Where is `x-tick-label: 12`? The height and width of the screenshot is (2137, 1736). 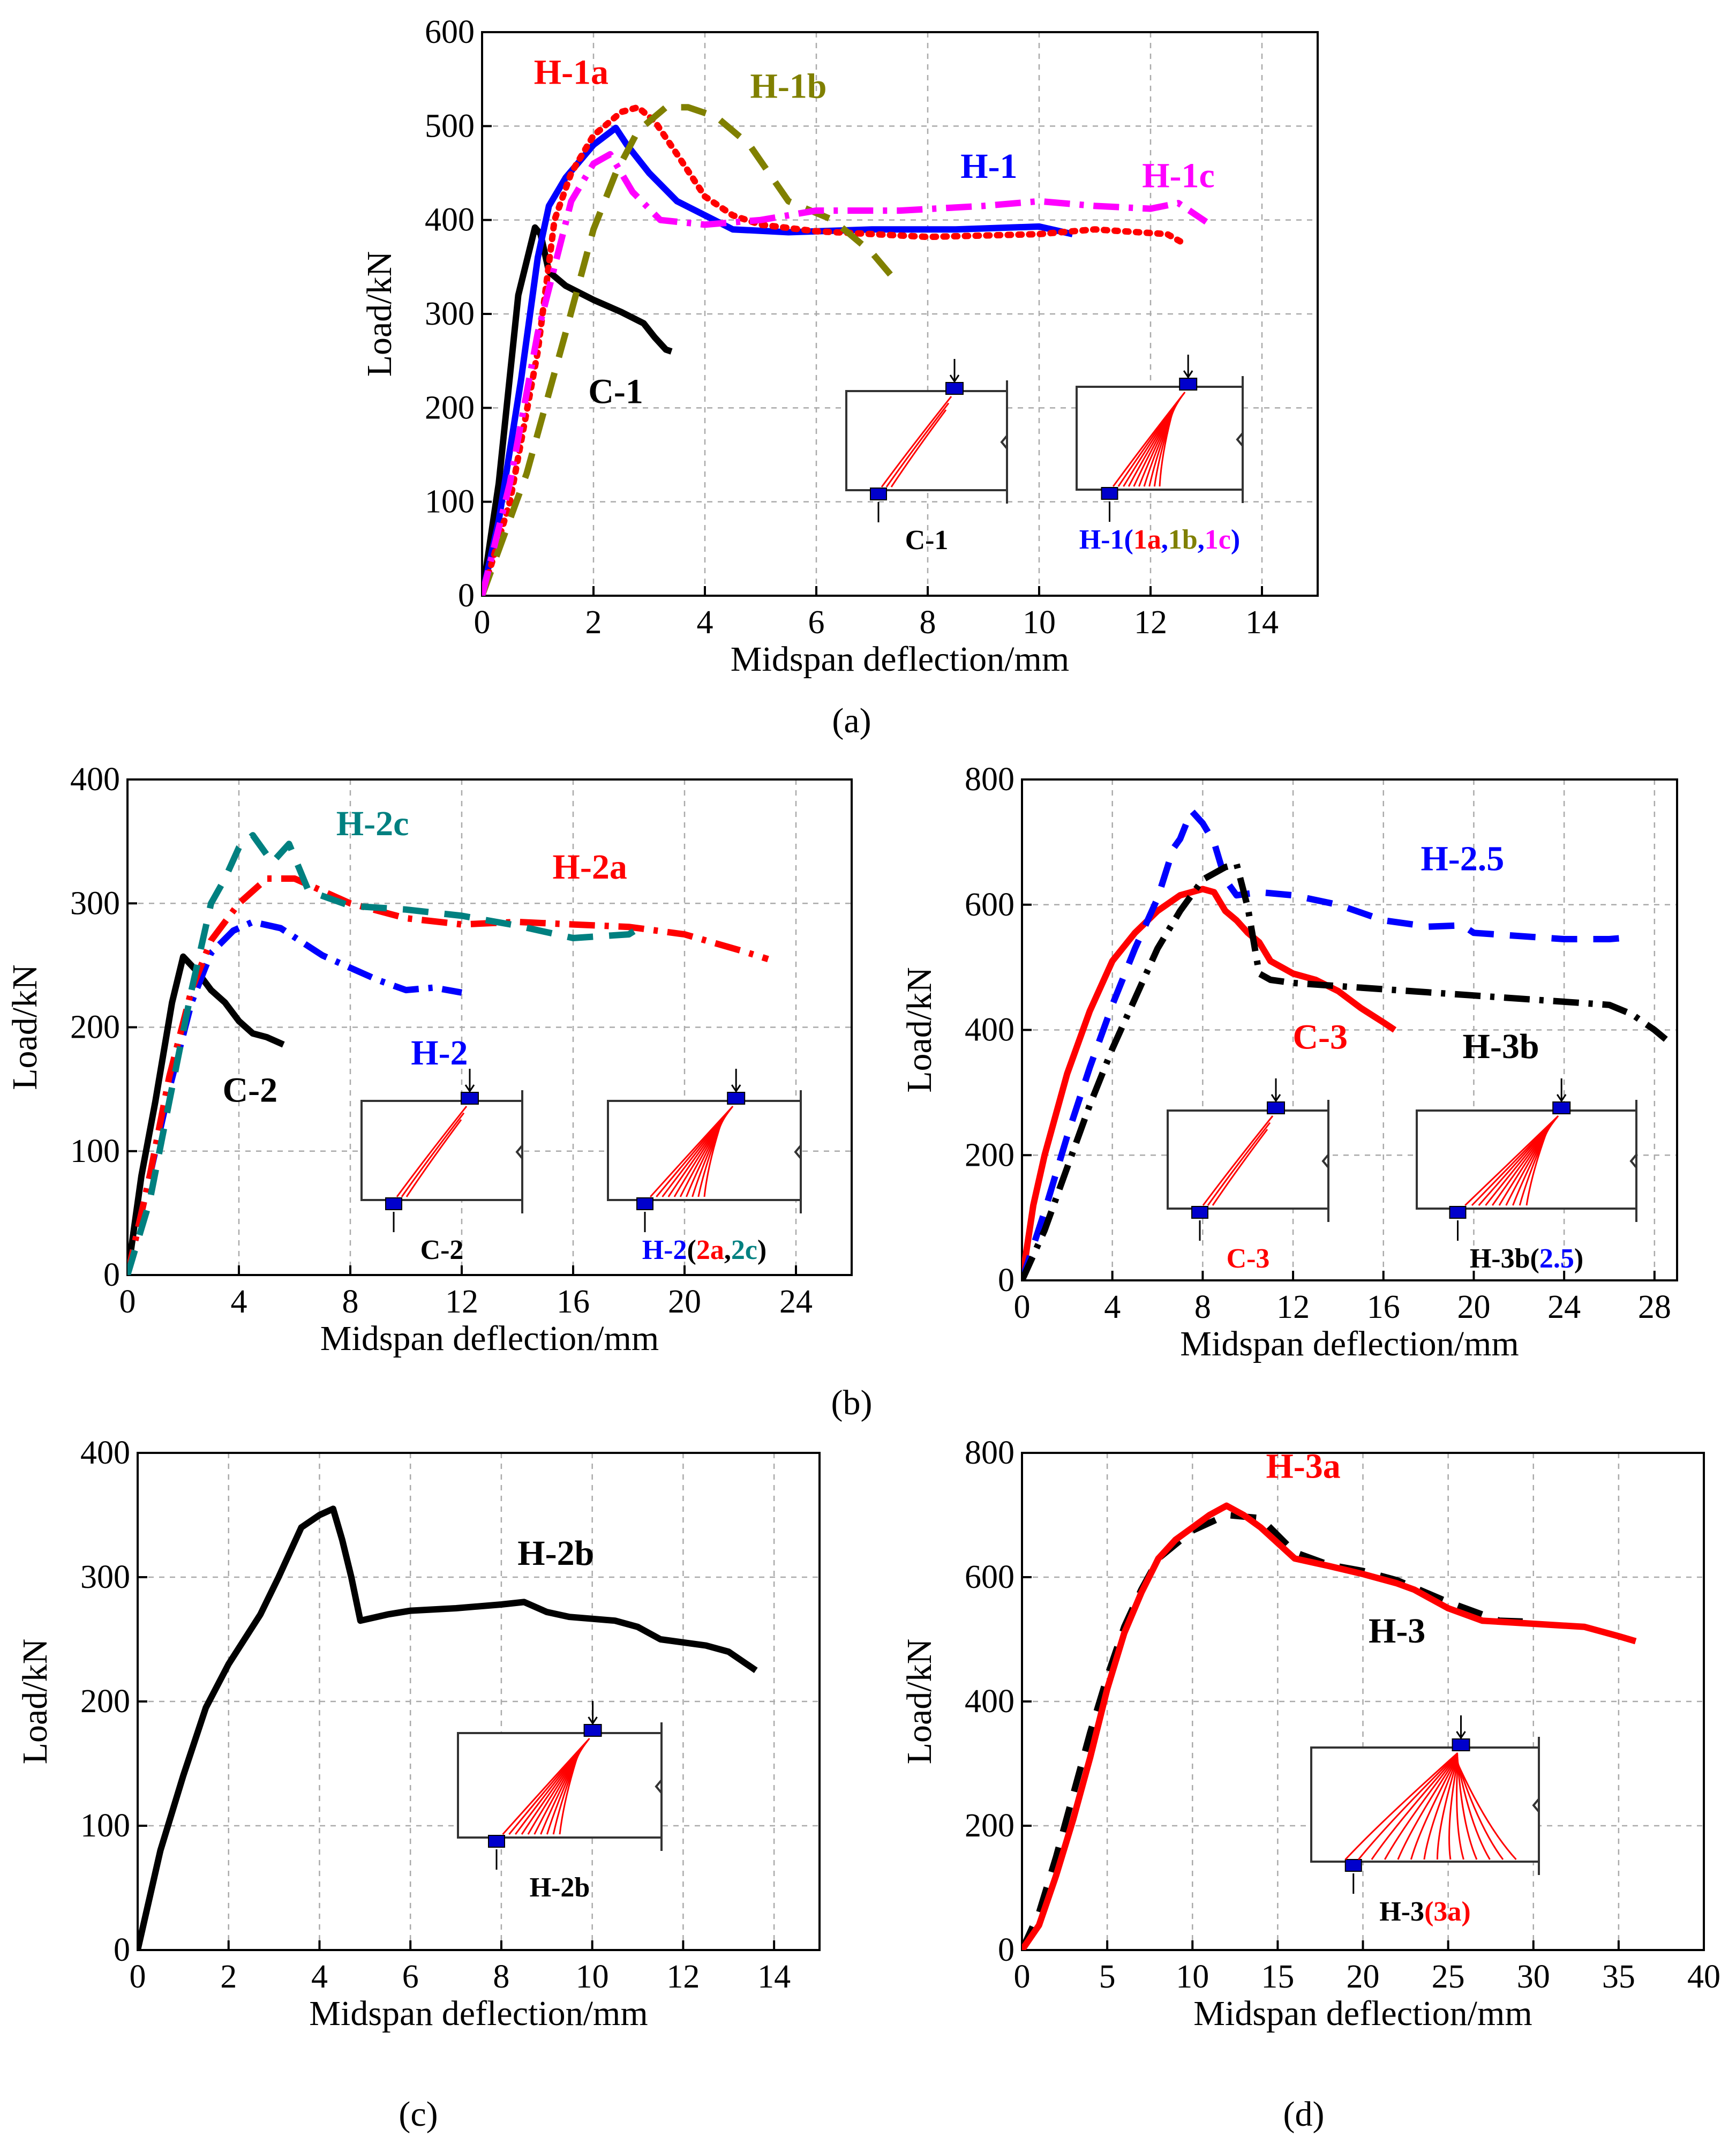
x-tick-label: 12 is located at coordinates (1293, 1307).